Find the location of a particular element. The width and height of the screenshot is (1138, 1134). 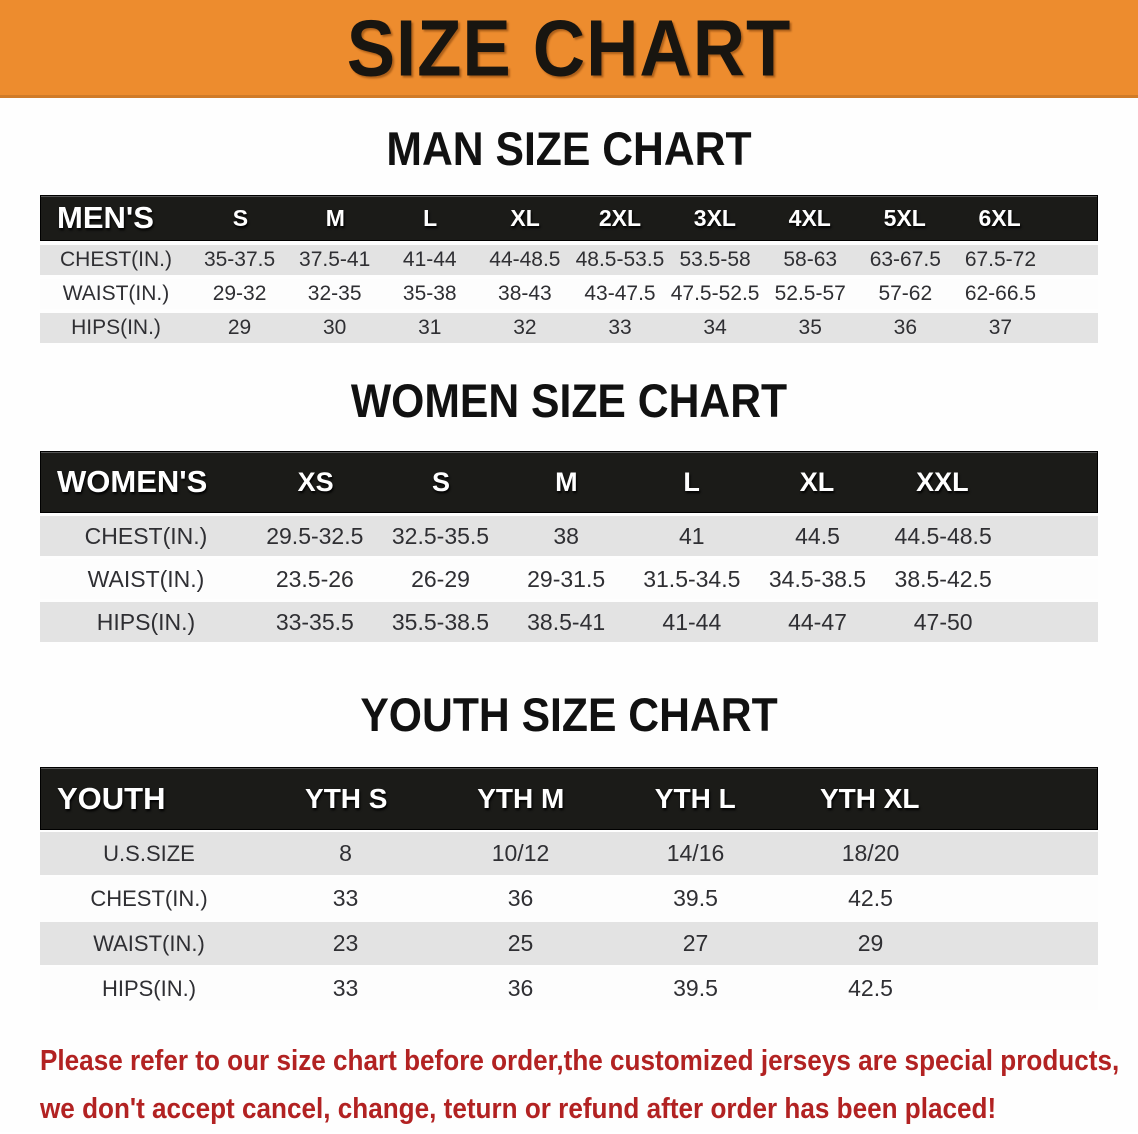

table-row: HIPS(IN.) 33 36 39.5 42.5 is located at coordinates (569, 988).